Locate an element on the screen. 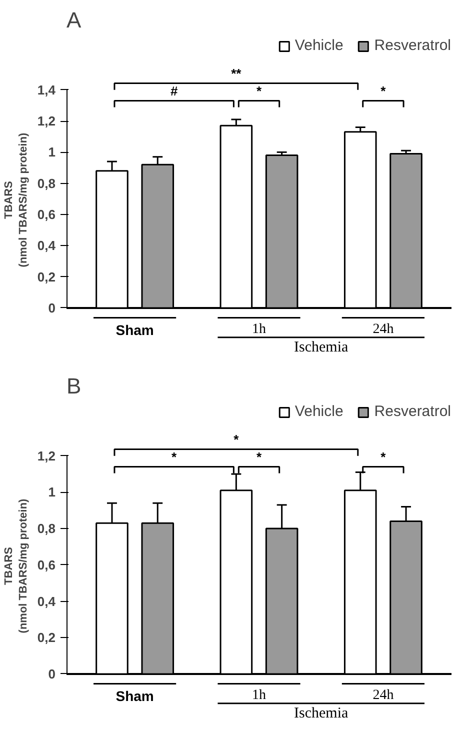 The height and width of the screenshot is (733, 455). chart-title: A is located at coordinates (74, 20).